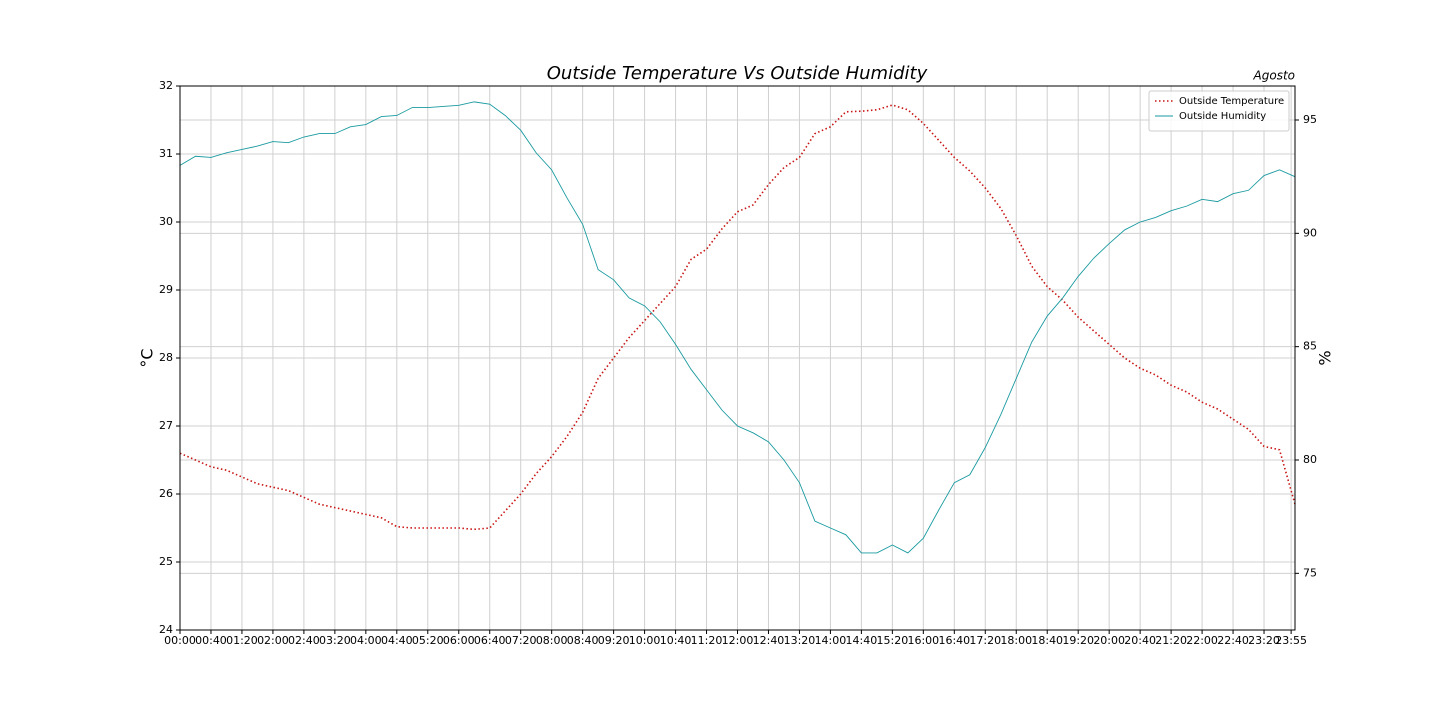 This screenshot has height=724, width=1440. I want to click on annotation: Agosto, so click(1274, 76).